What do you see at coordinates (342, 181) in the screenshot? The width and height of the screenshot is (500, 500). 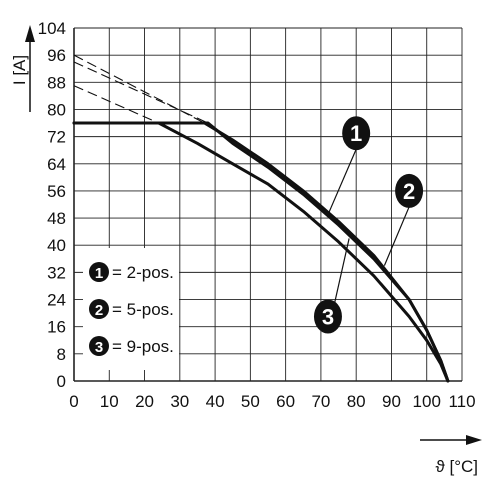 I see `callout-1-leader` at bounding box center [342, 181].